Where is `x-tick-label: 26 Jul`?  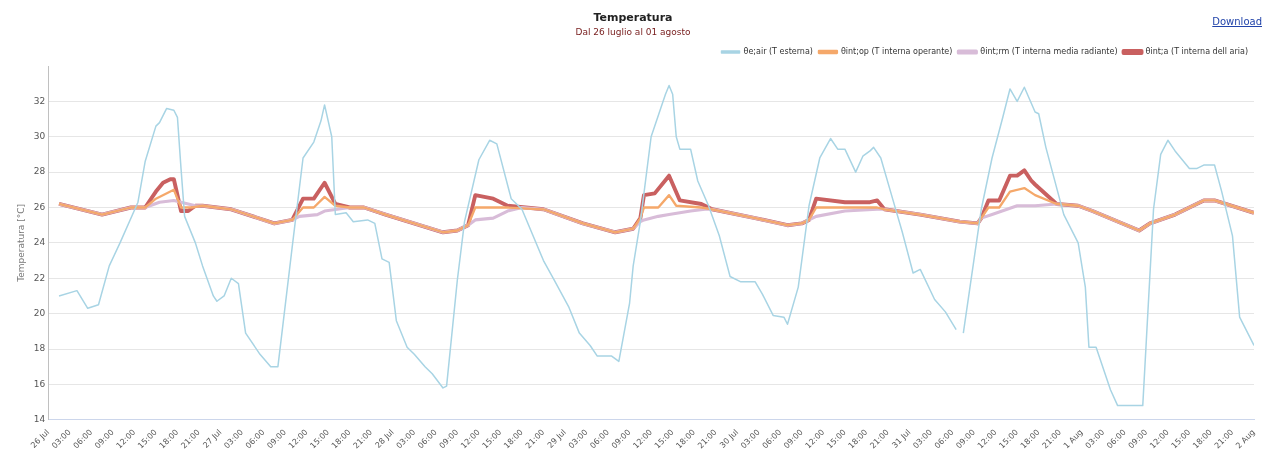 x-tick-label: 26 Jul is located at coordinates (40, 438).